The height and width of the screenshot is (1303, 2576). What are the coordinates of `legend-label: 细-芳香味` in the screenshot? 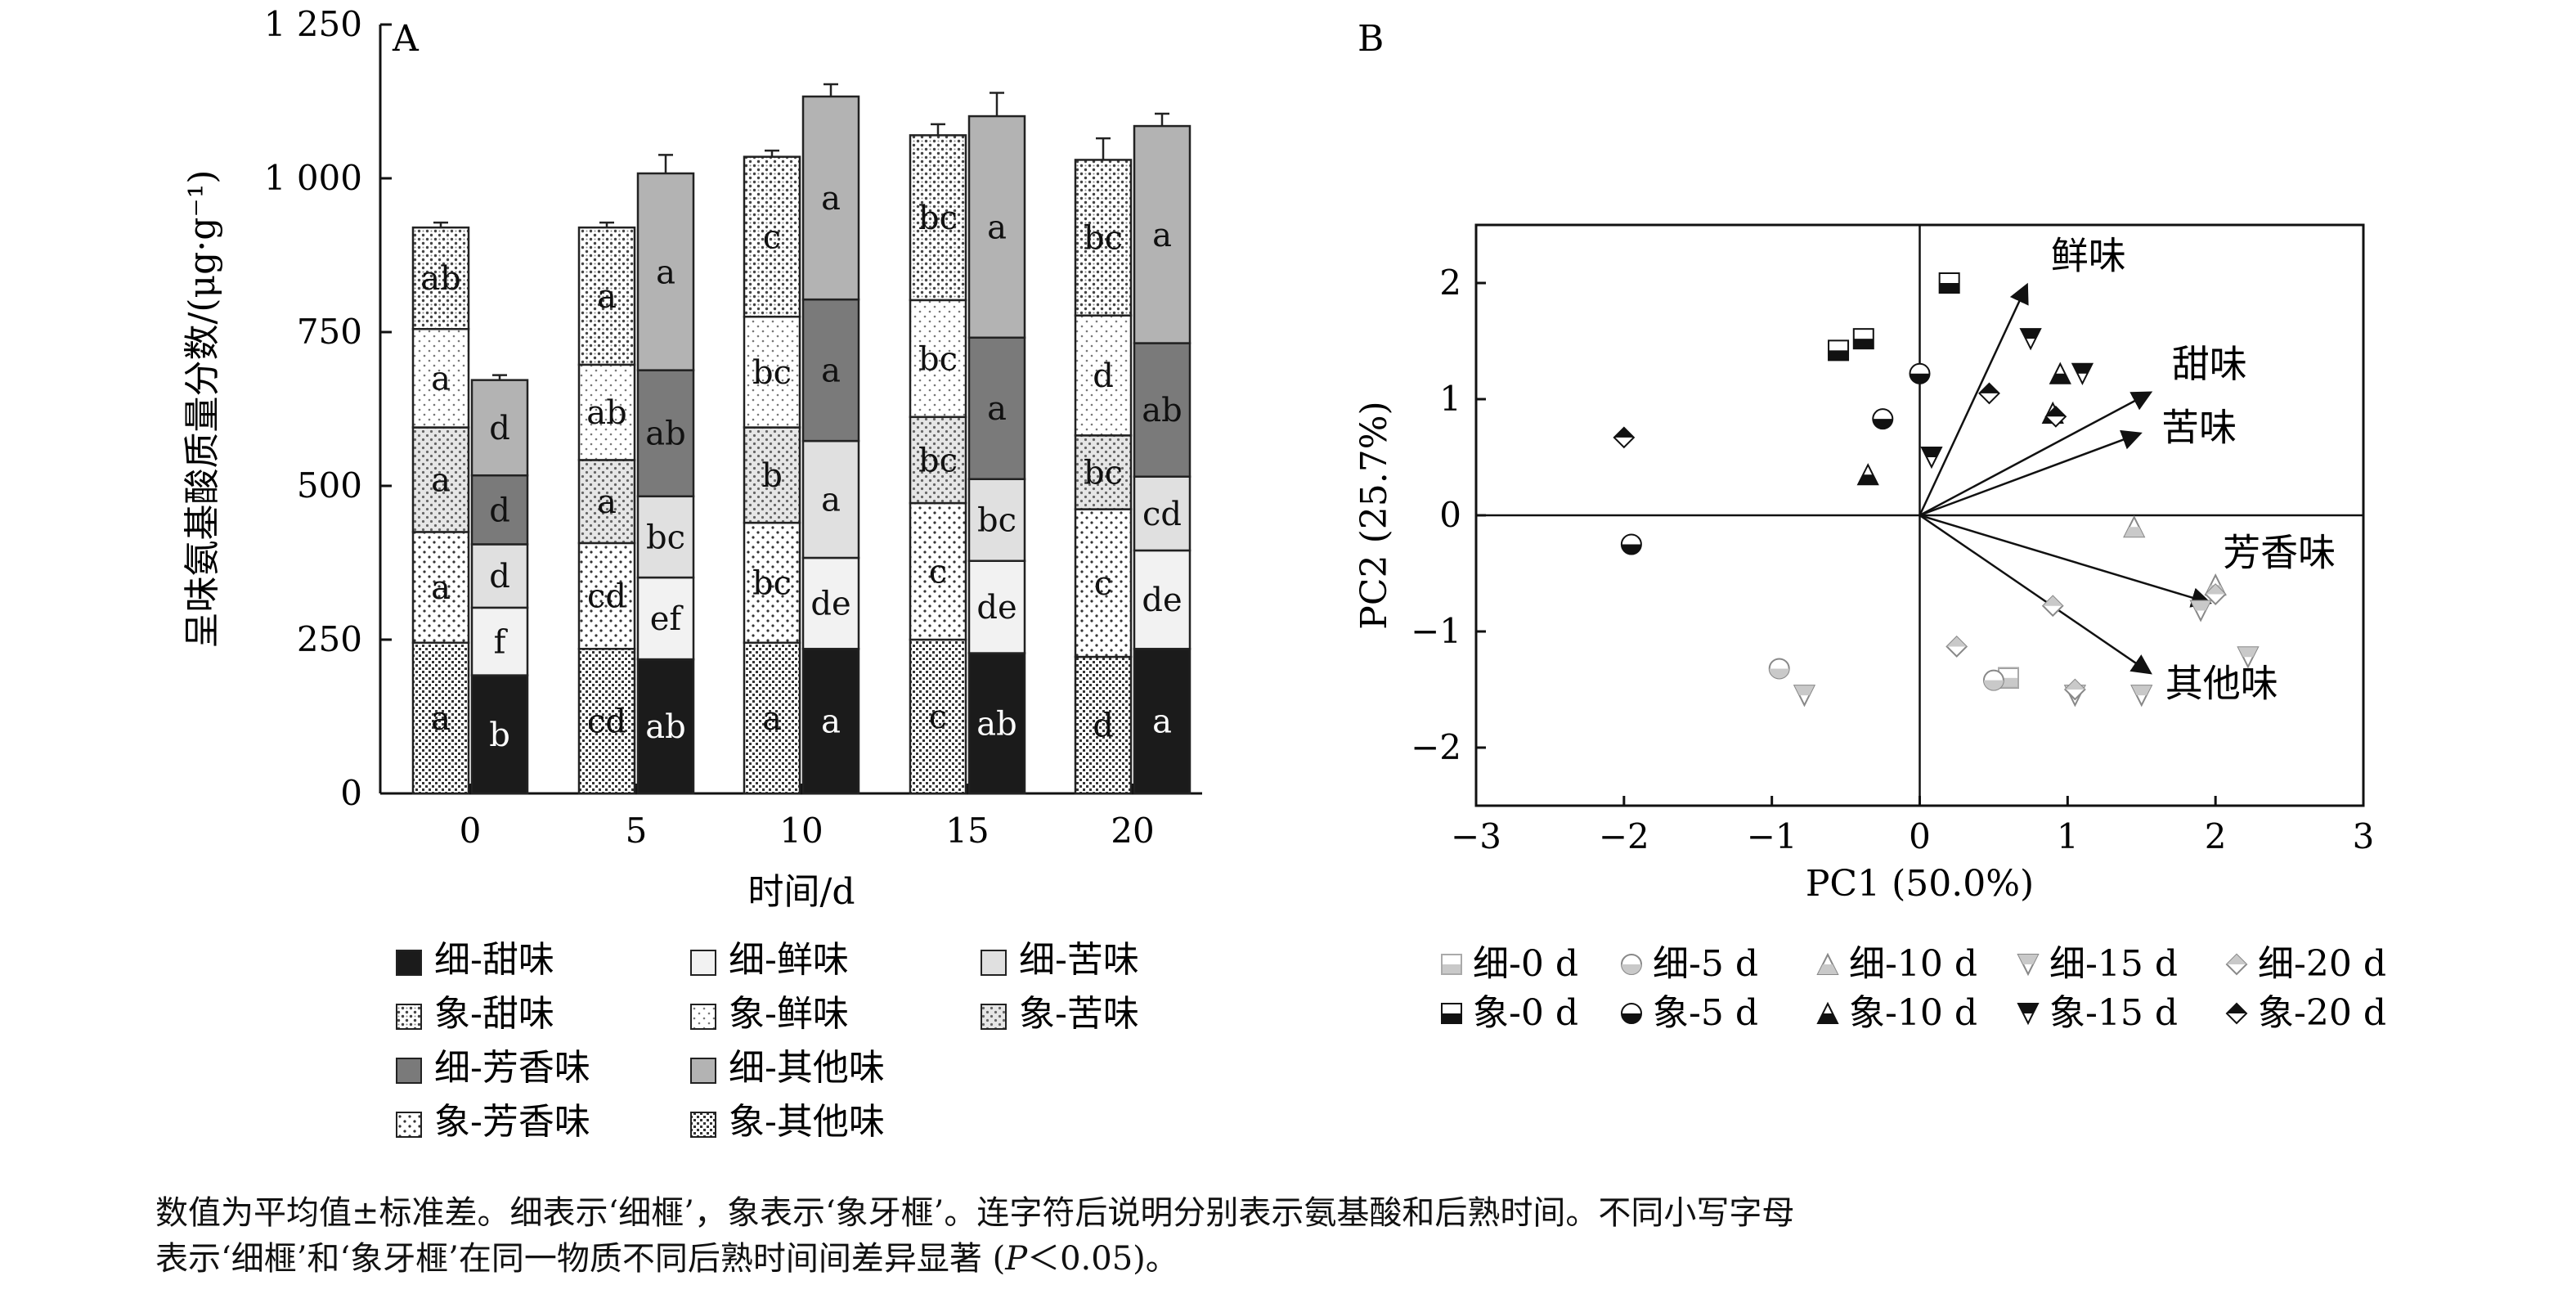 It's located at (512, 1068).